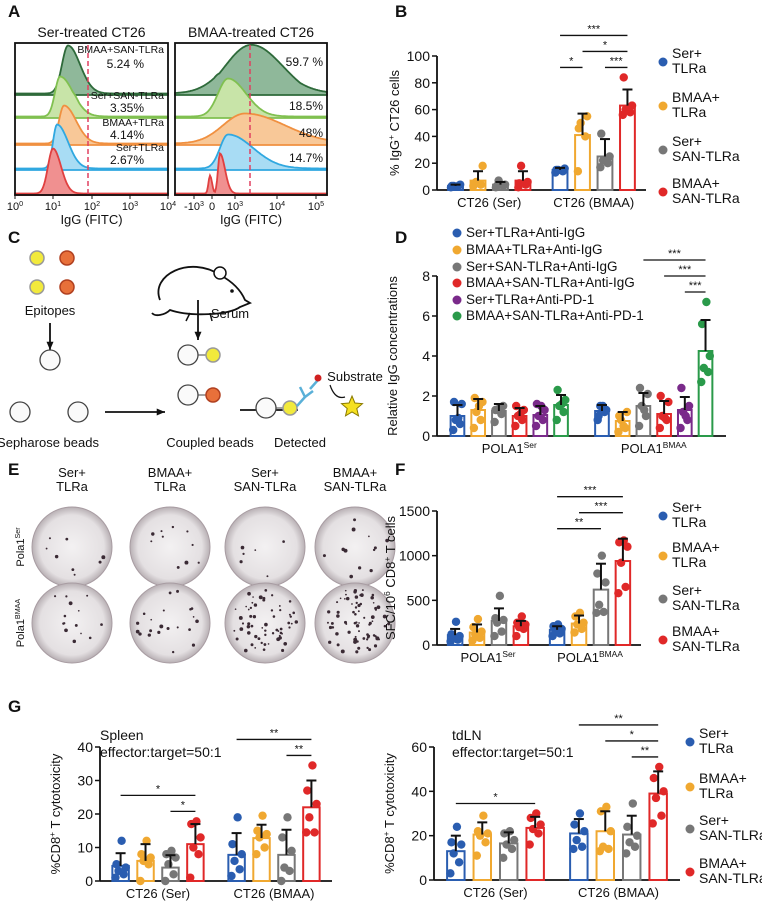 This screenshot has height=902, width=762. I want to click on chart-annotation: Spleen, so click(122, 735).